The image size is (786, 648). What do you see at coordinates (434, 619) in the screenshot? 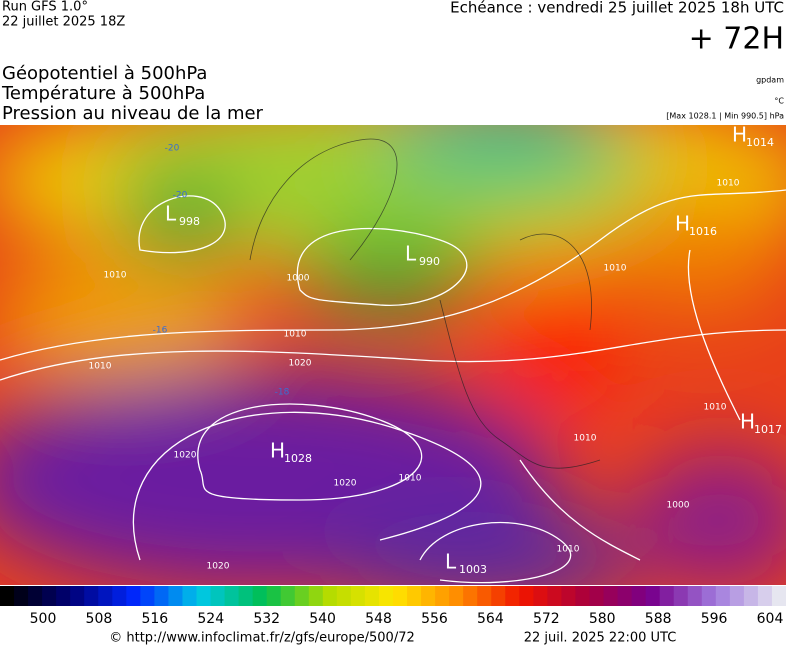
I see `colorbar-label: 556` at bounding box center [434, 619].